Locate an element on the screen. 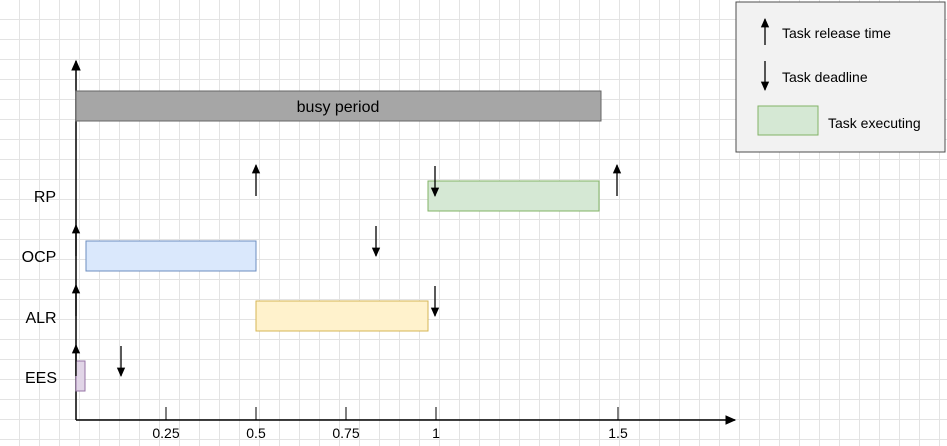 This screenshot has height=446, width=947. tick-label-0.25: 0.25 is located at coordinates (165, 433).